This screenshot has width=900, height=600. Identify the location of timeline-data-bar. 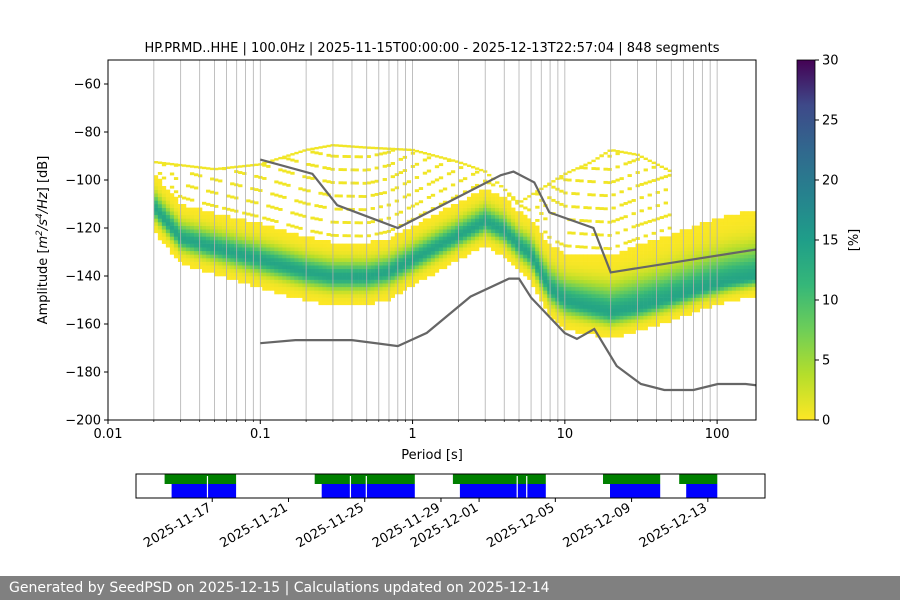
(702, 491).